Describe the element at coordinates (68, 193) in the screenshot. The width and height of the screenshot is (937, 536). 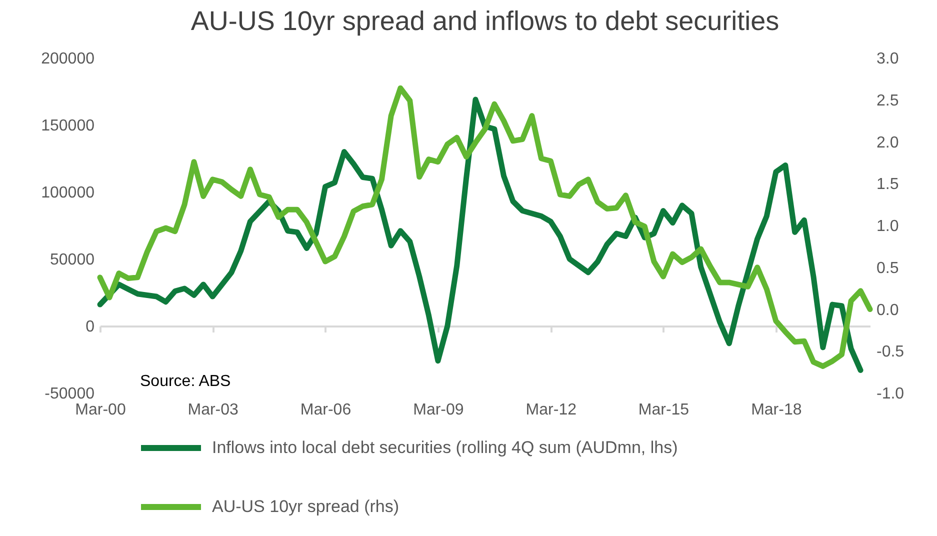
I see `y-tick-label: 100000` at that location.